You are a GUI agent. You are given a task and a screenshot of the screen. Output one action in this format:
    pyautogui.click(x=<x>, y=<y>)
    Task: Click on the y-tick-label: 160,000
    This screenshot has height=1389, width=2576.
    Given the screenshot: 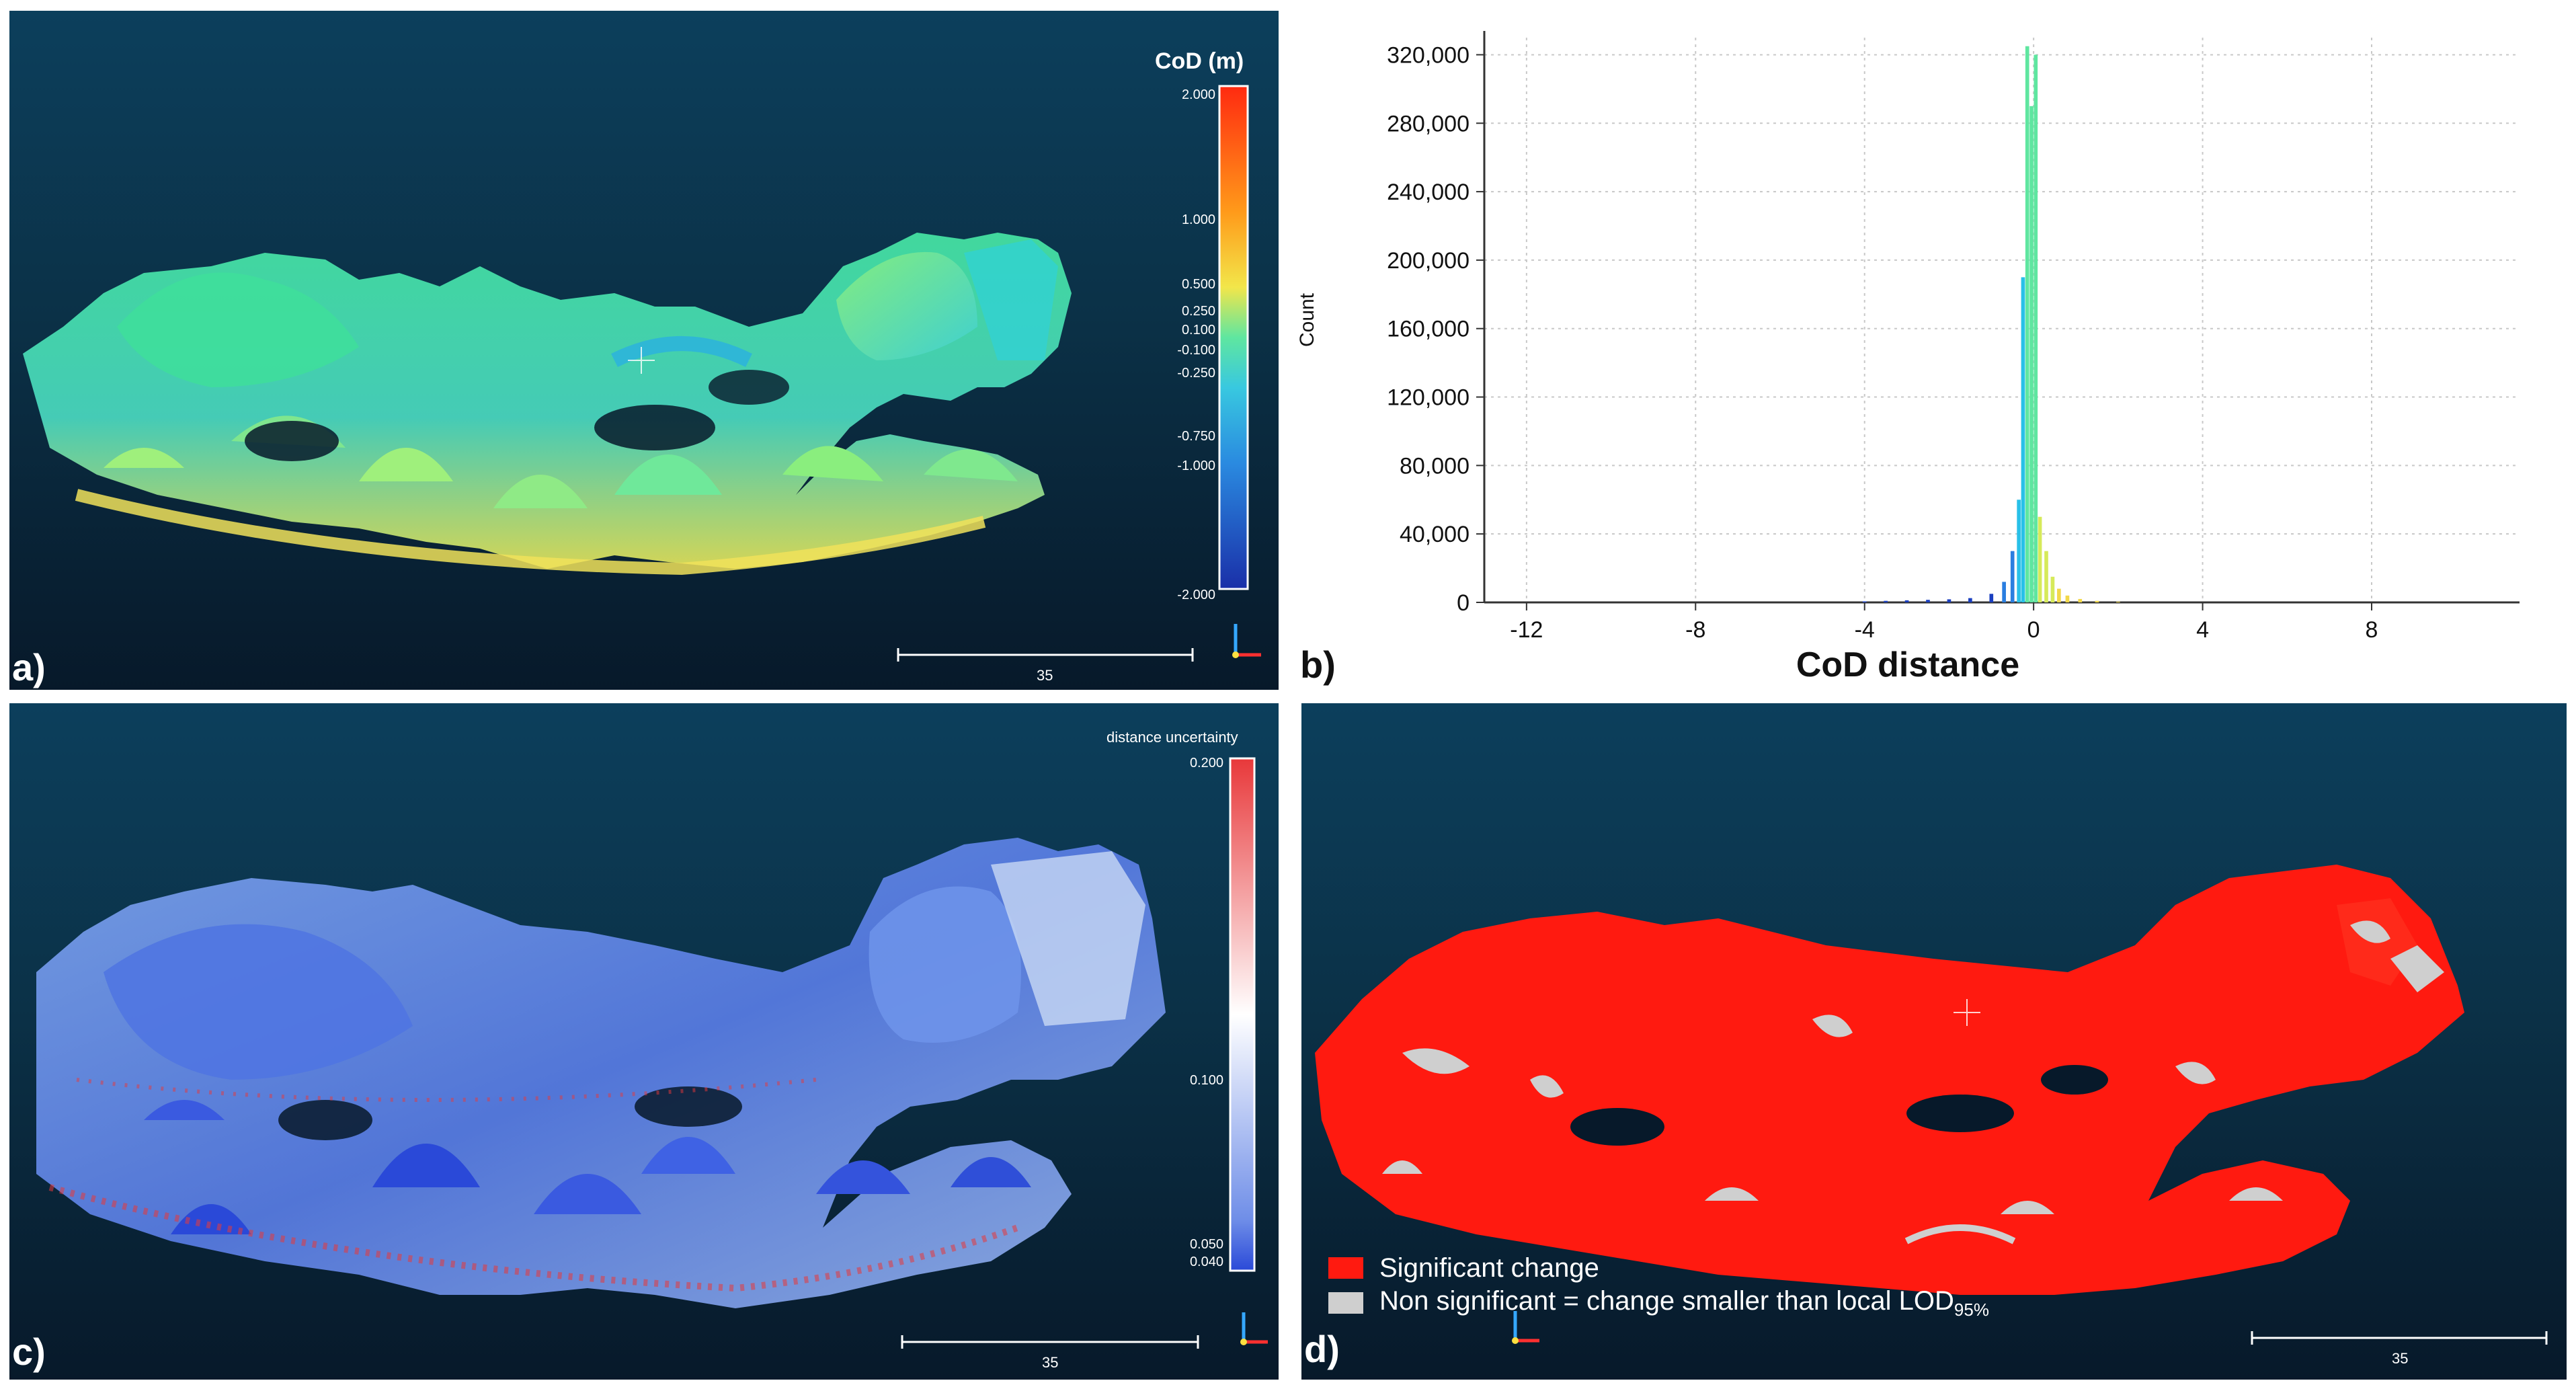 What is the action you would take?
    pyautogui.click(x=1428, y=329)
    